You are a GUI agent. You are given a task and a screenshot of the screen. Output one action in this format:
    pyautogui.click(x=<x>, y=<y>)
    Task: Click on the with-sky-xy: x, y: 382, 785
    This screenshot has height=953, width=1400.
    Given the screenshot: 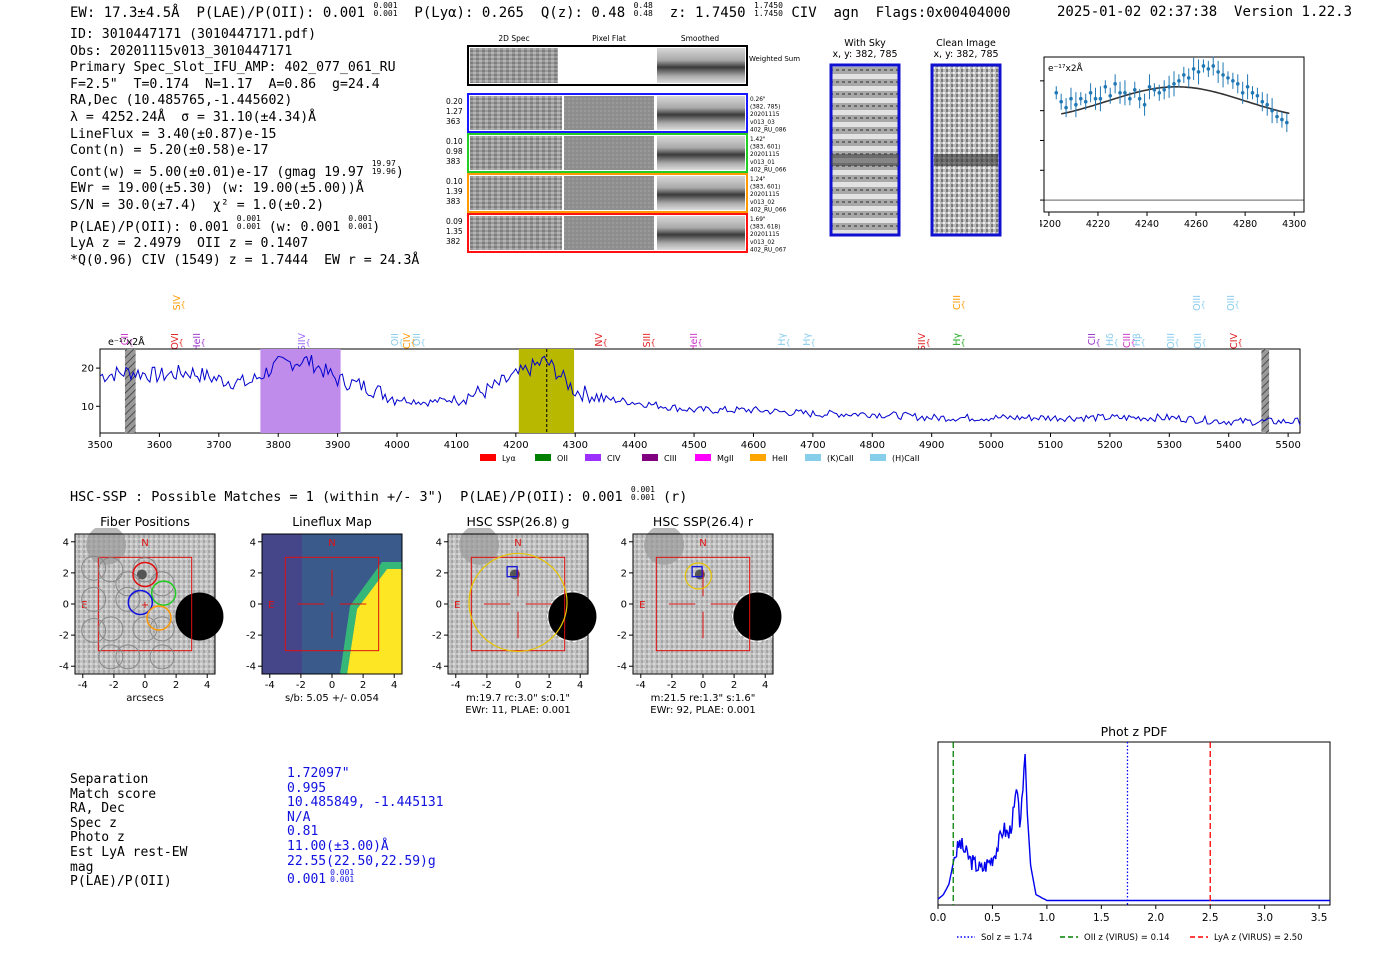 What is the action you would take?
    pyautogui.click(x=865, y=54)
    